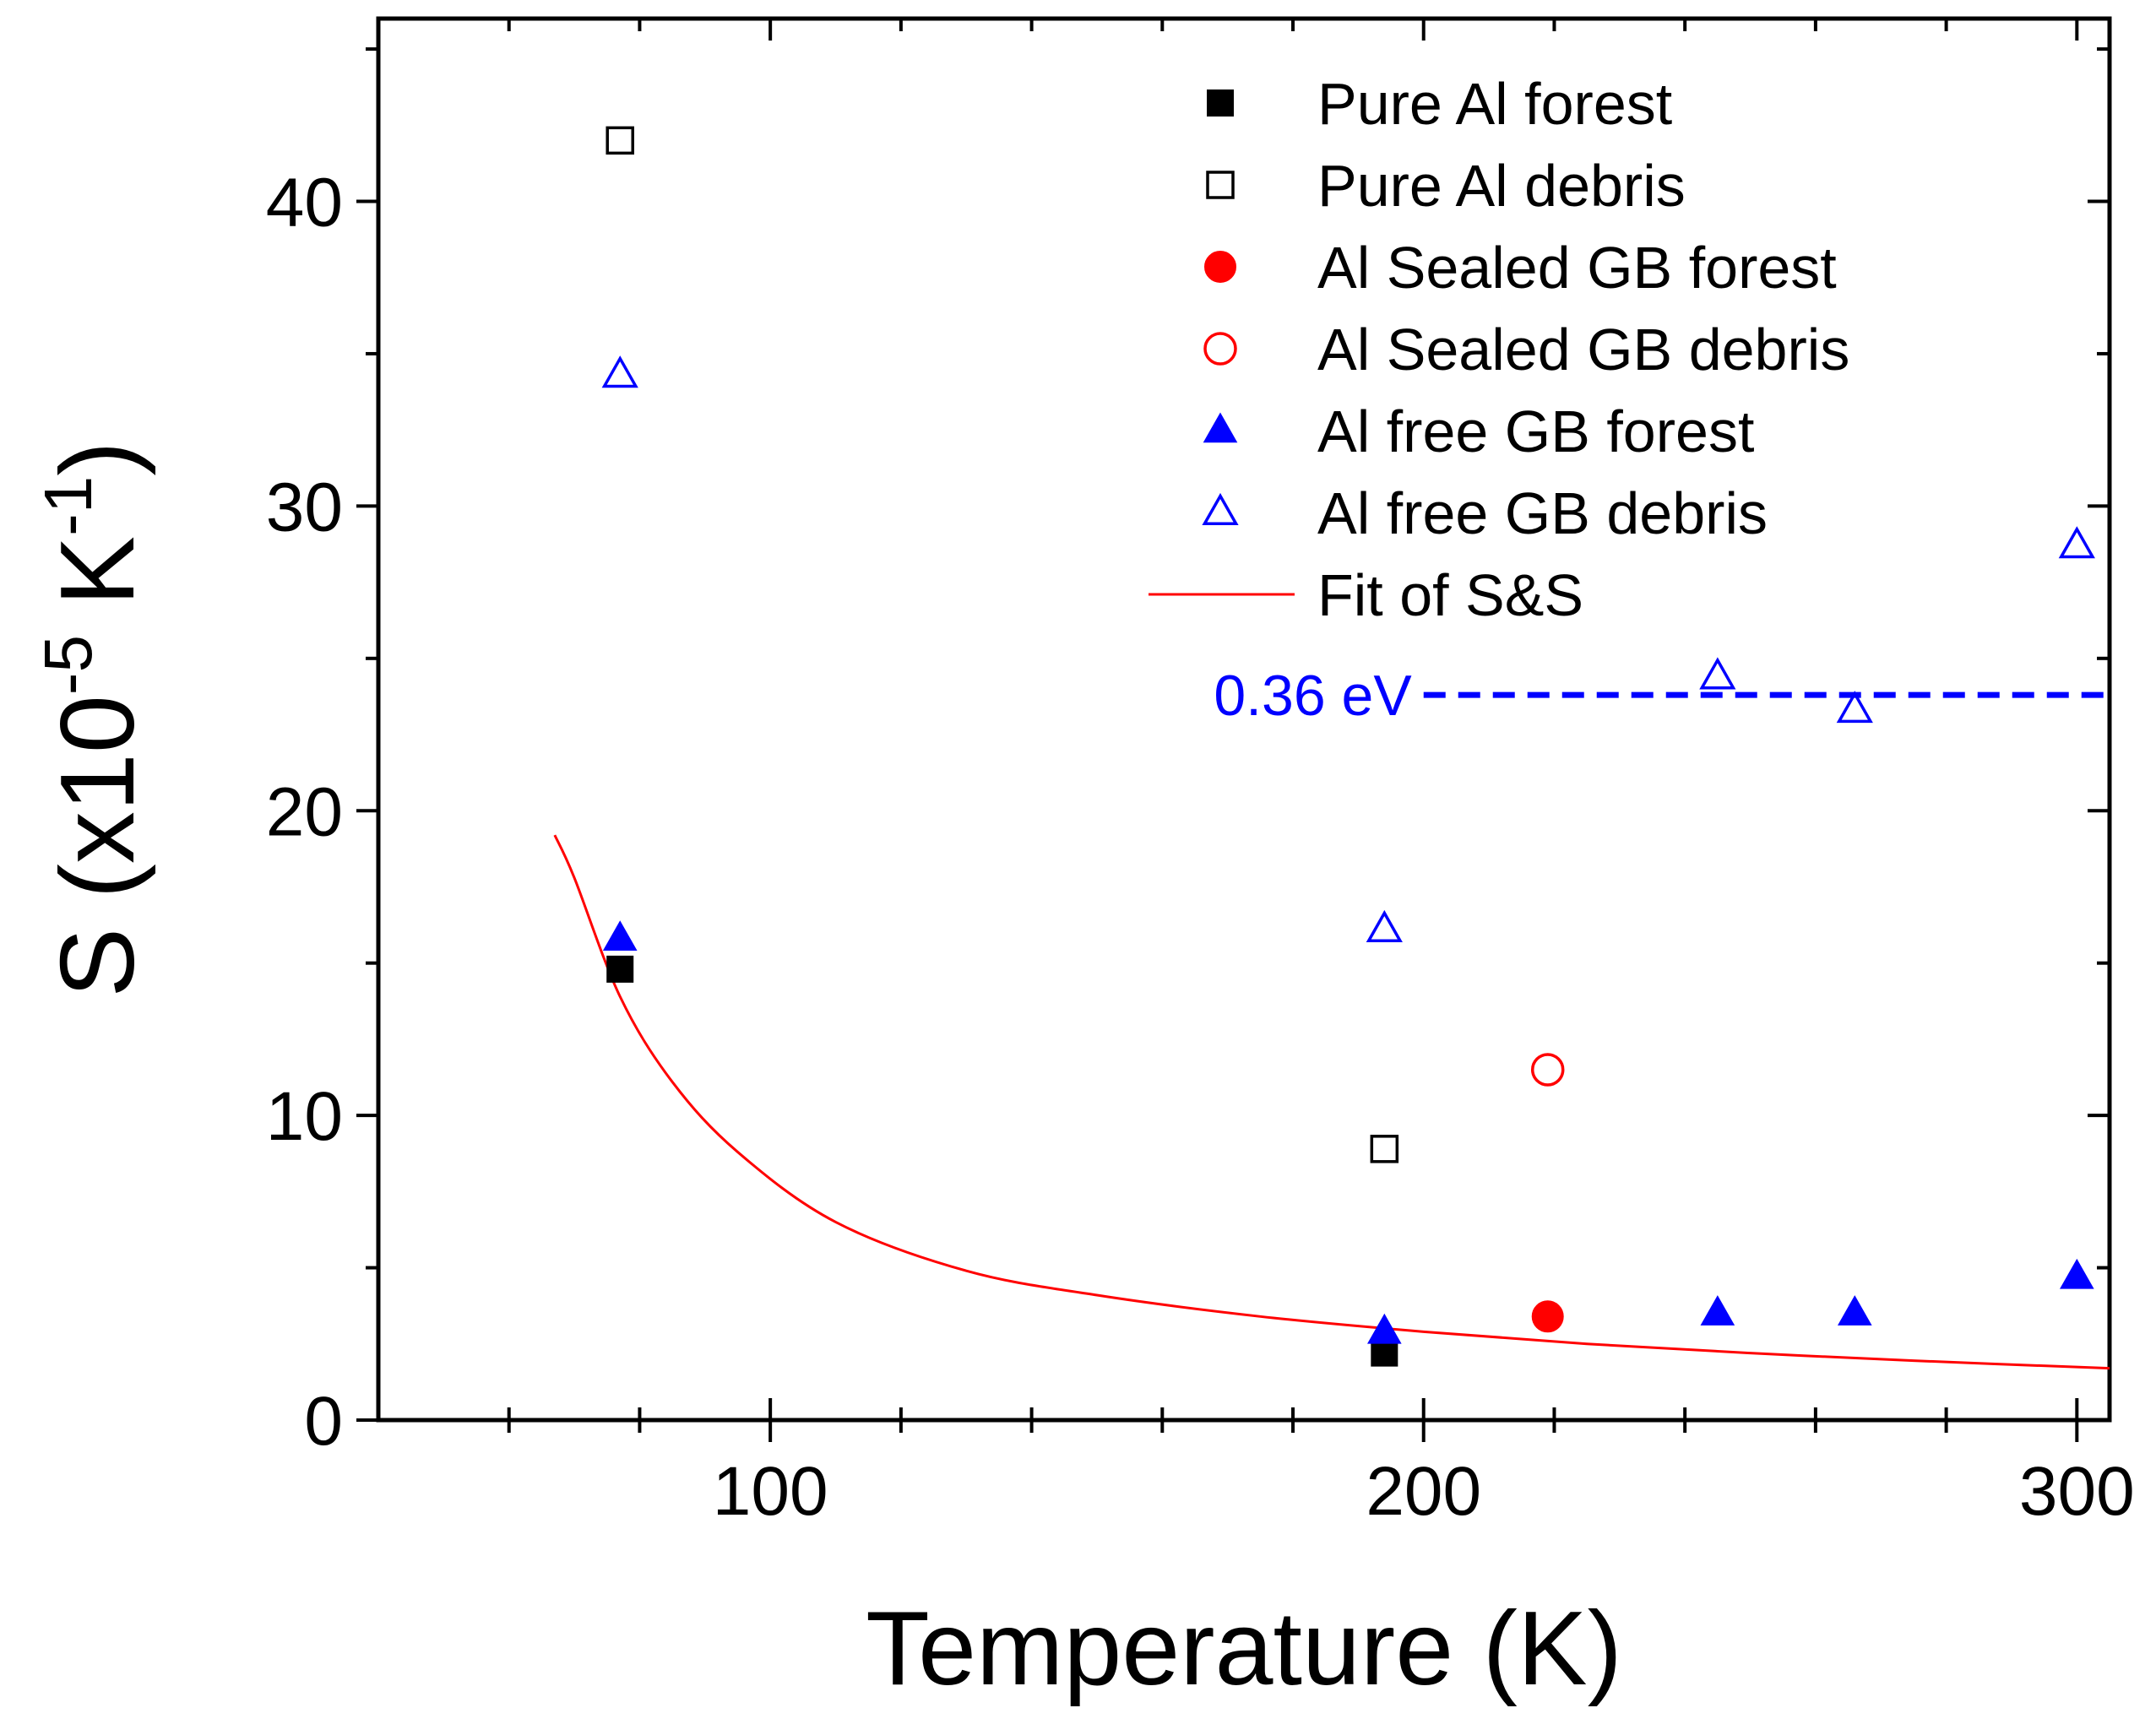 Image resolution: width=2156 pixels, height=1735 pixels. Describe the element at coordinates (1450, 595) in the screenshot. I see `legend-label: Fit of S&S` at that location.